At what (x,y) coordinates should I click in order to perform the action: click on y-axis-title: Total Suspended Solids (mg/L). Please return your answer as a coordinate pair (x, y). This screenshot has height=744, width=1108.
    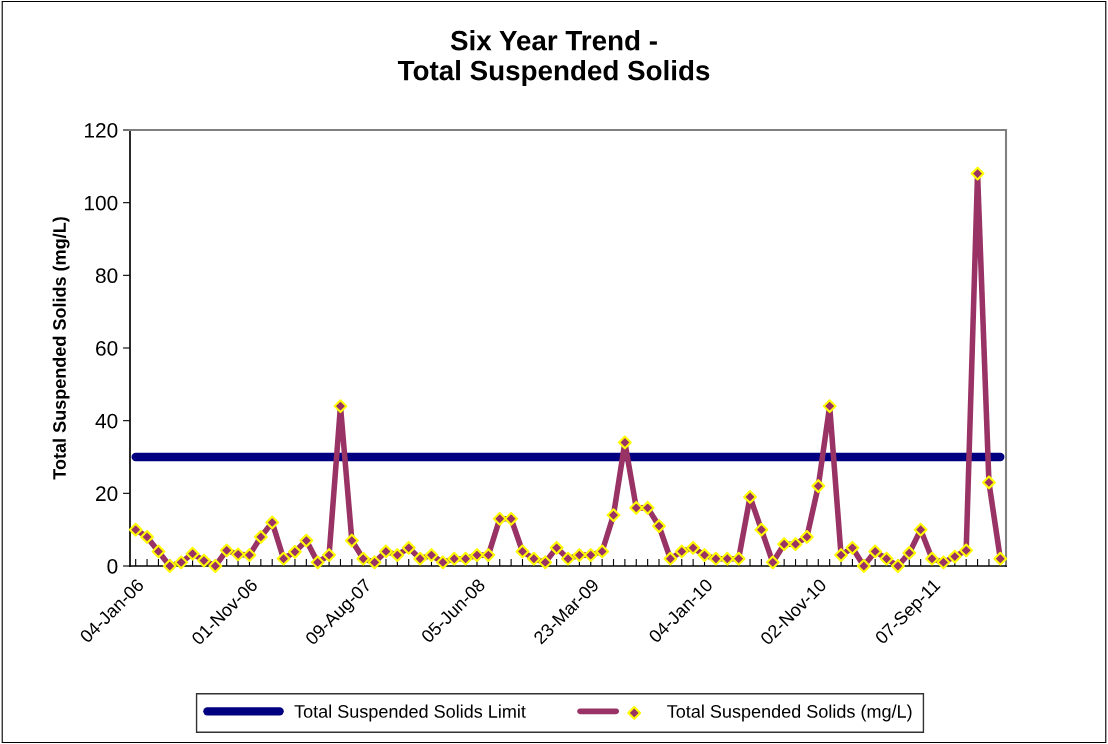
    Looking at the image, I should click on (61, 348).